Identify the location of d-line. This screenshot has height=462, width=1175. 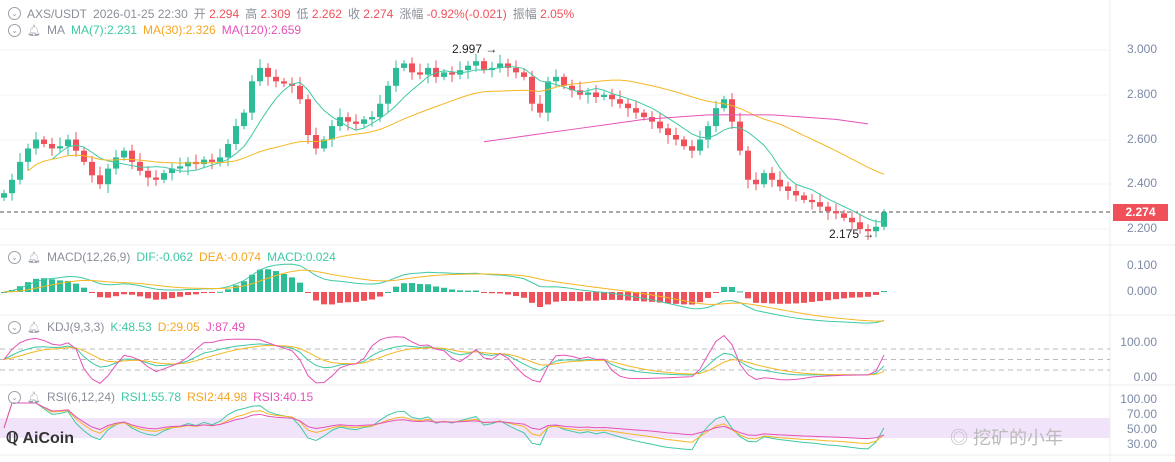
(444, 360).